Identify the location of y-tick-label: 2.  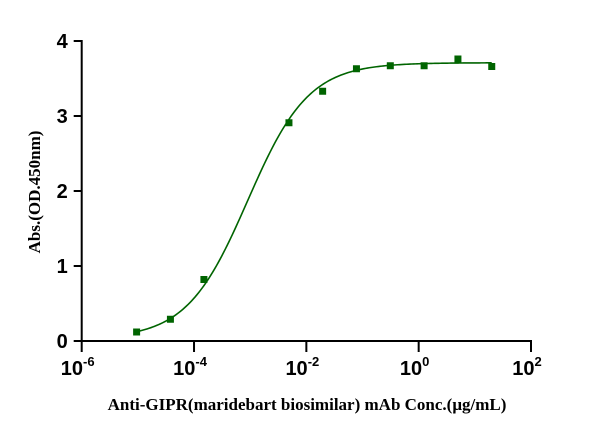
(62, 192).